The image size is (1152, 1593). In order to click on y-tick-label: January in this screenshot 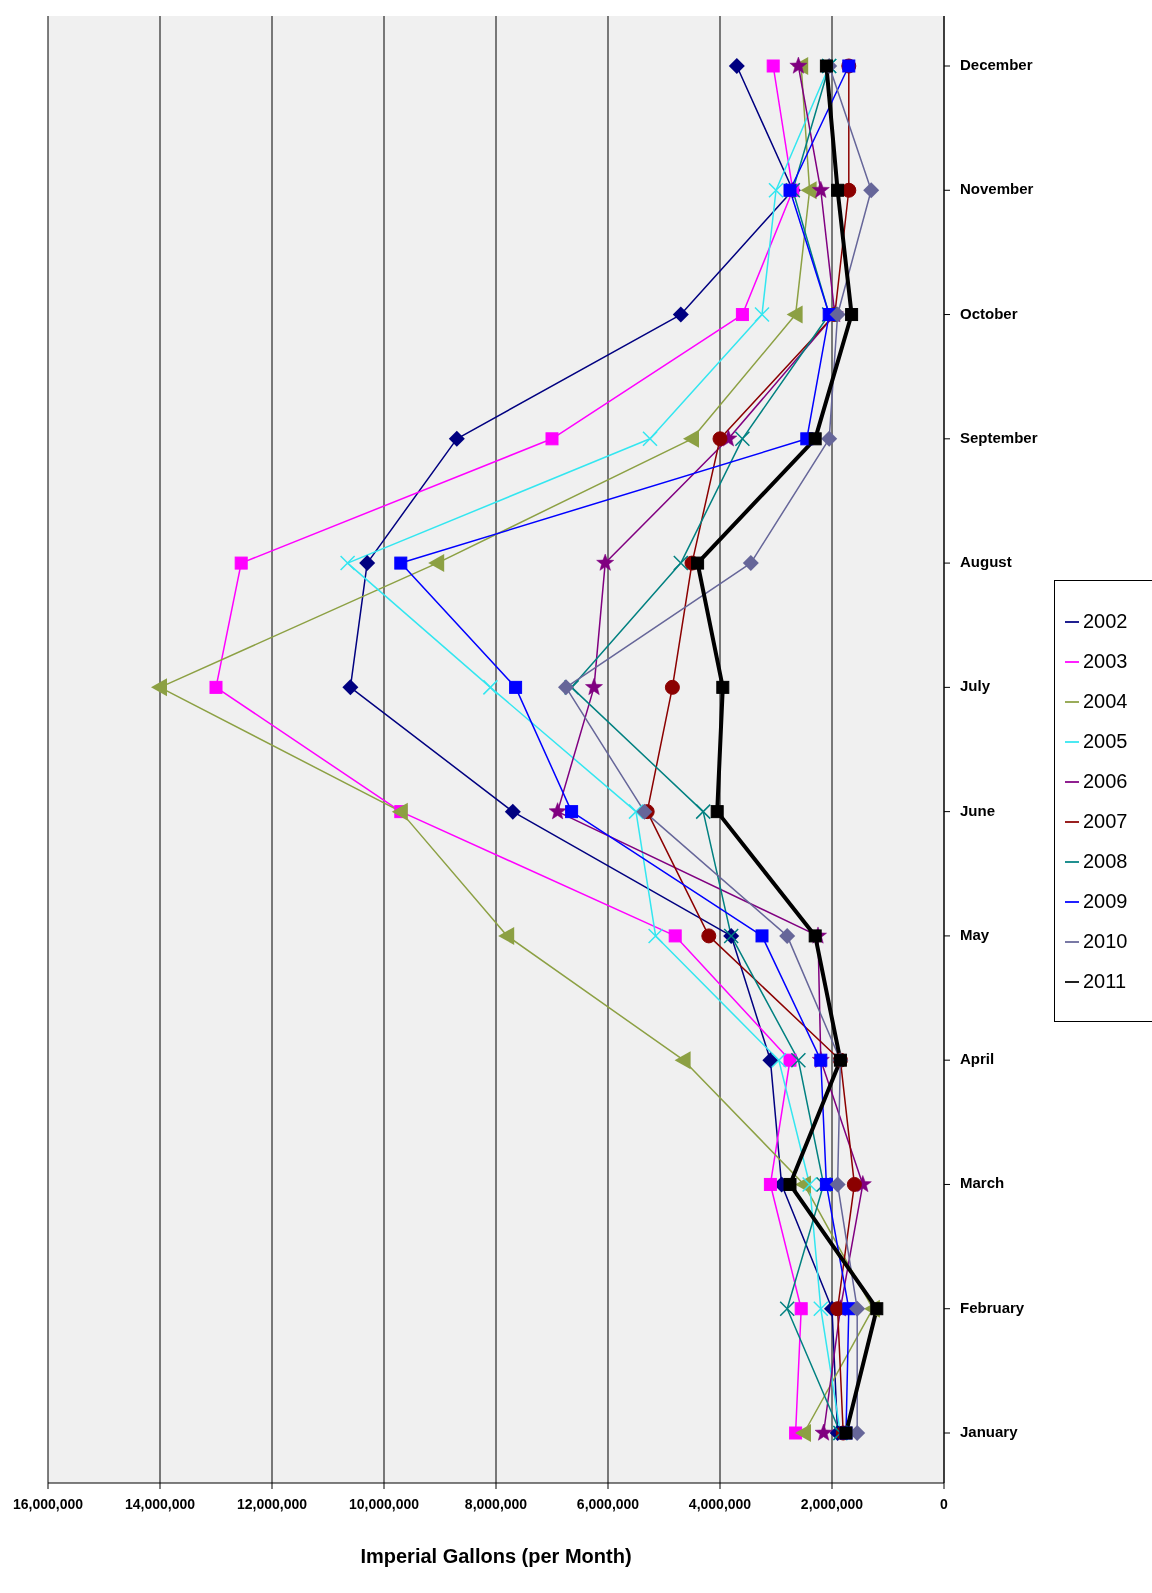, I will do `click(989, 1431)`.